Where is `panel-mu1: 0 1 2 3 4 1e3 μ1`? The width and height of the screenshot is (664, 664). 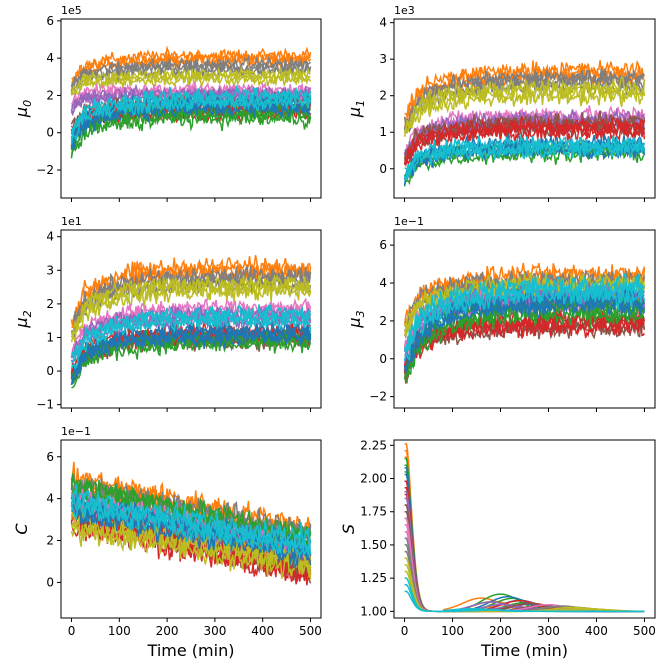 panel-mu1: 0 1 2 3 4 1e3 μ1 is located at coordinates (500, 103).